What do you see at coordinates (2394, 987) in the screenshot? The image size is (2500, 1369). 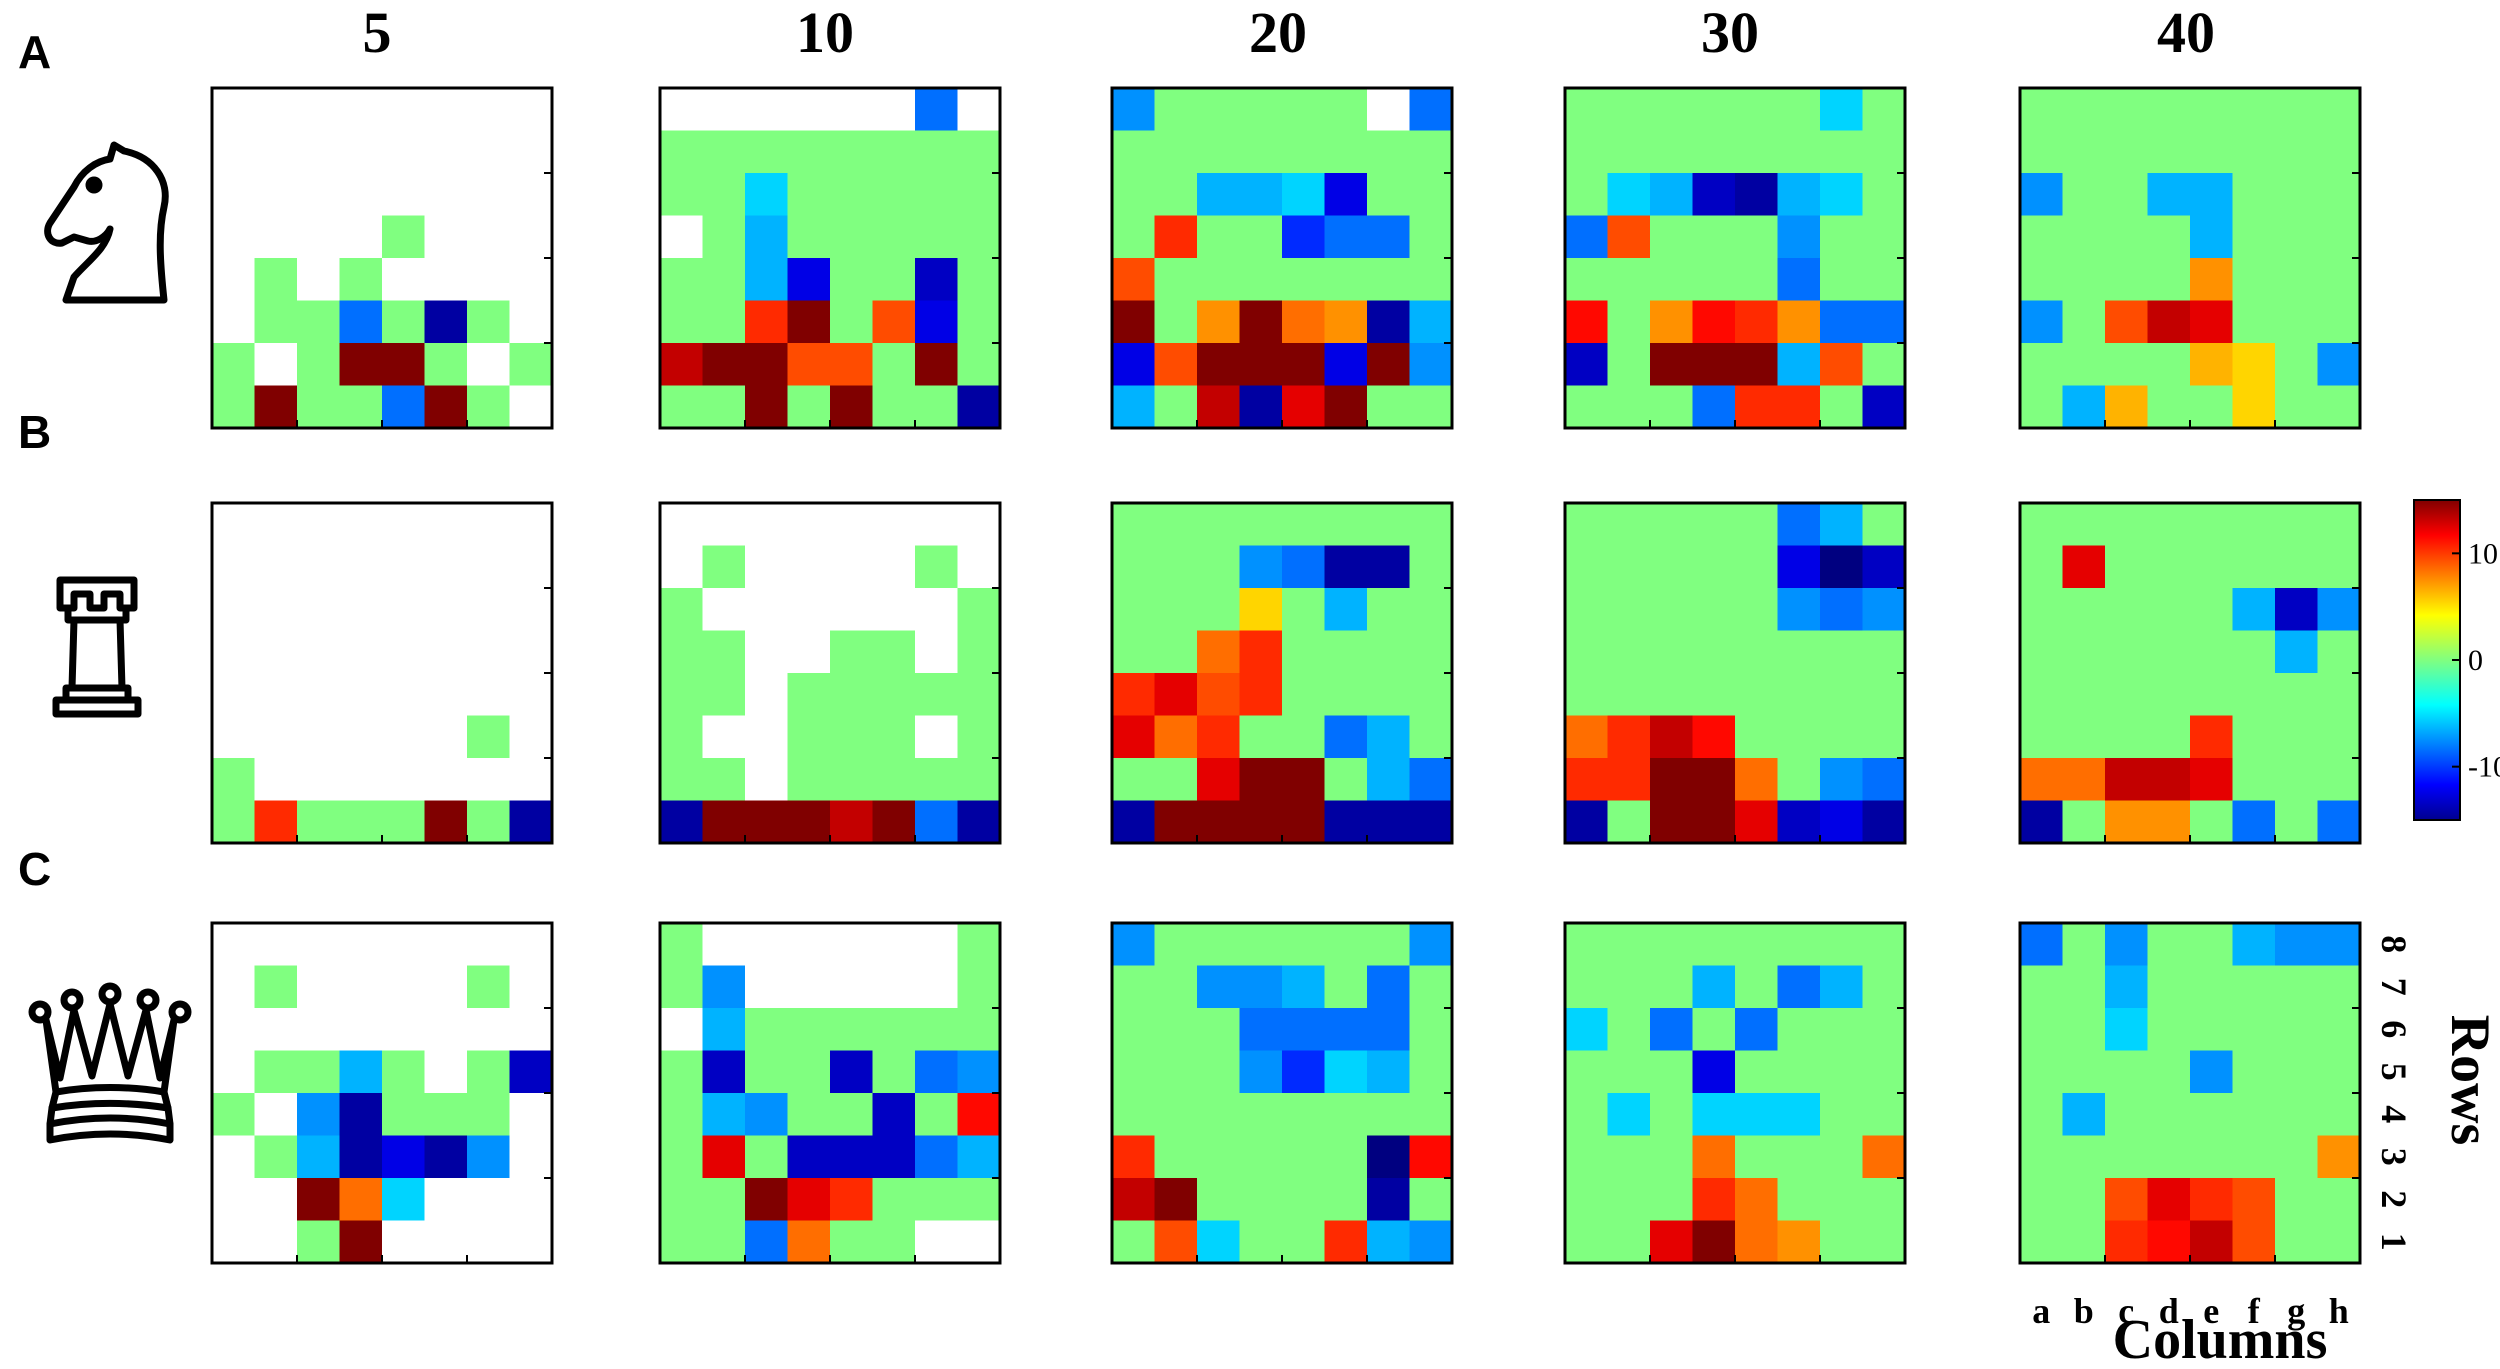 I see `row-label: 7` at bounding box center [2394, 987].